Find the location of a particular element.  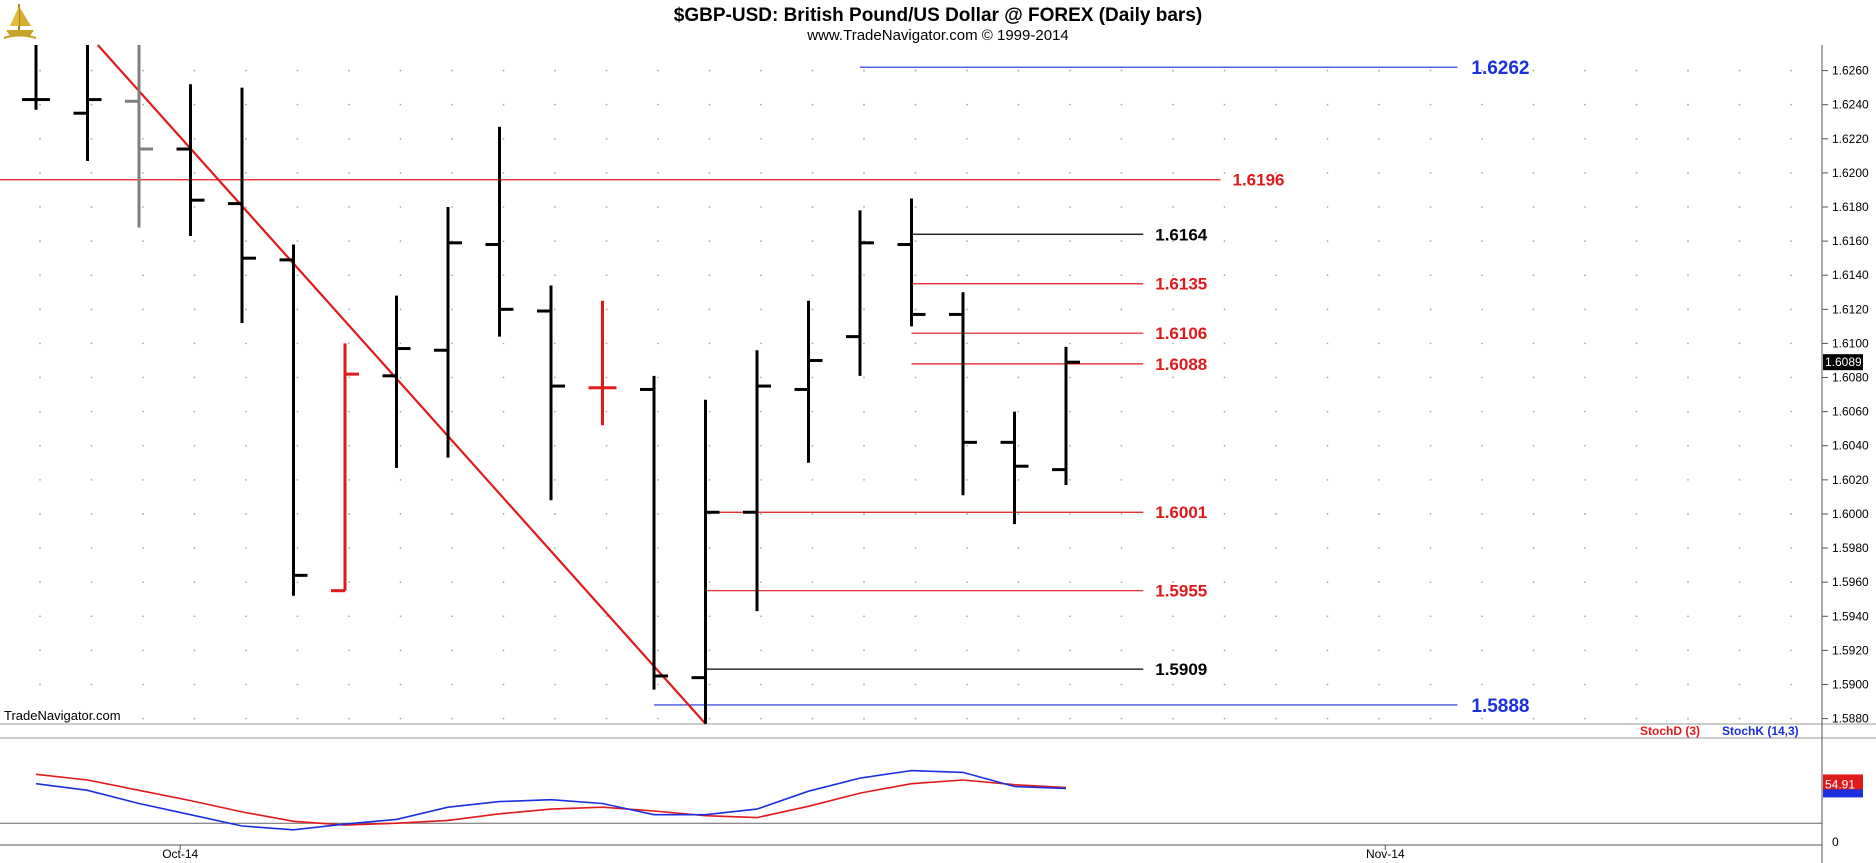

price-tick-label: 1.6180 is located at coordinates (1850, 207).